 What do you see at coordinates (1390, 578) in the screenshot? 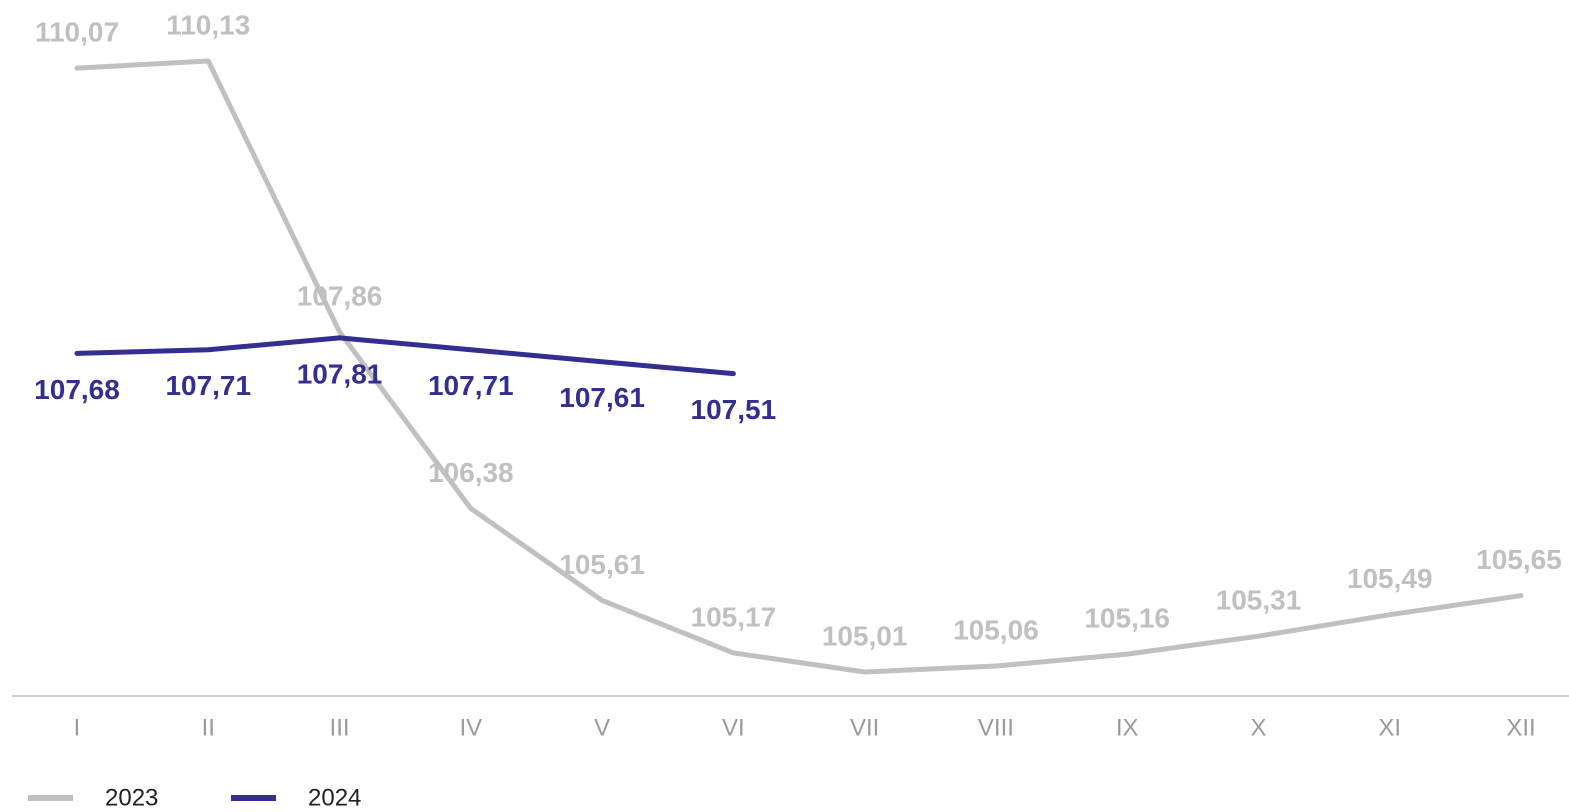
I see `data-label: 105,49` at bounding box center [1390, 578].